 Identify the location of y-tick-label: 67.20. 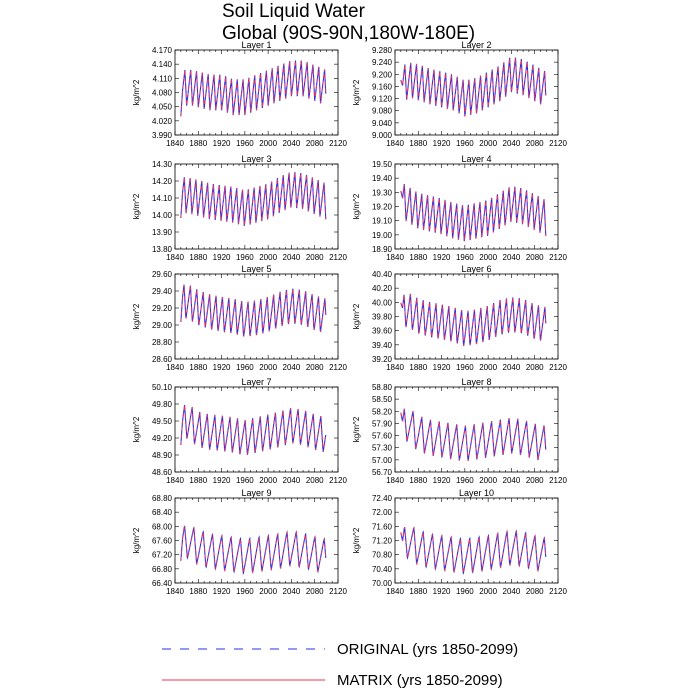
(162, 555).